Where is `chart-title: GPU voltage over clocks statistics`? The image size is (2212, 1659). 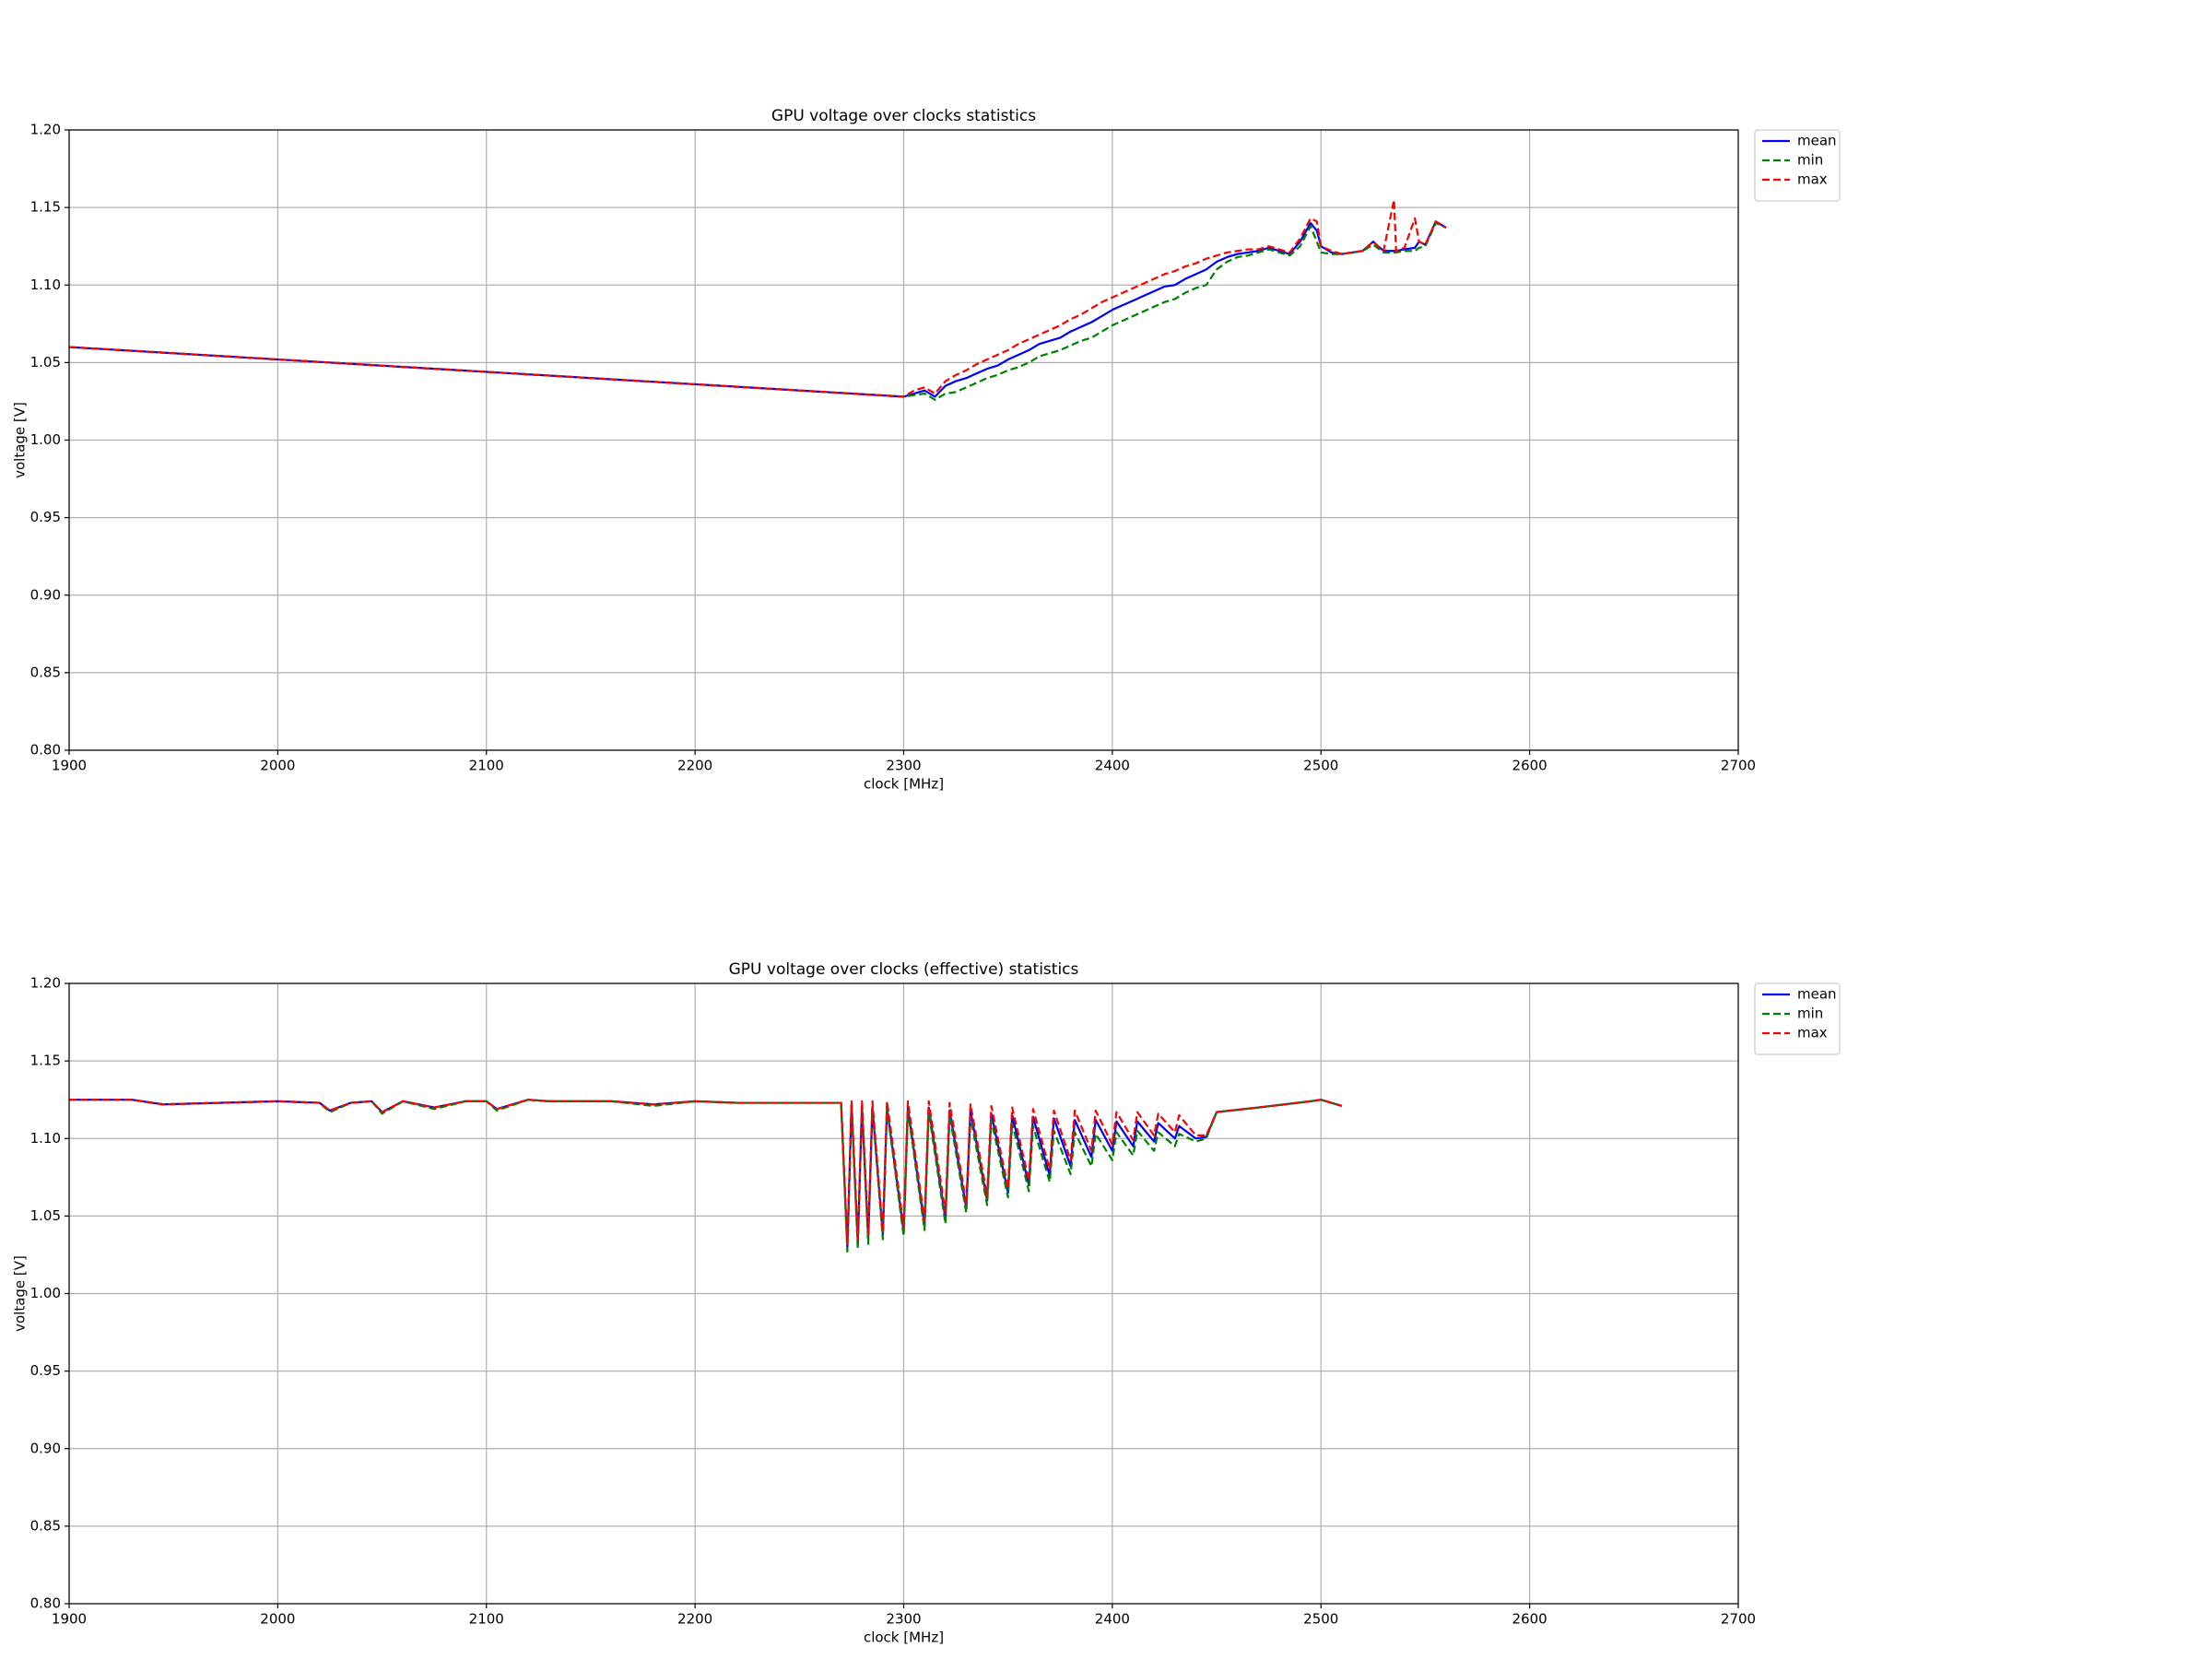
chart-title: GPU voltage over clocks statistics is located at coordinates (903, 116).